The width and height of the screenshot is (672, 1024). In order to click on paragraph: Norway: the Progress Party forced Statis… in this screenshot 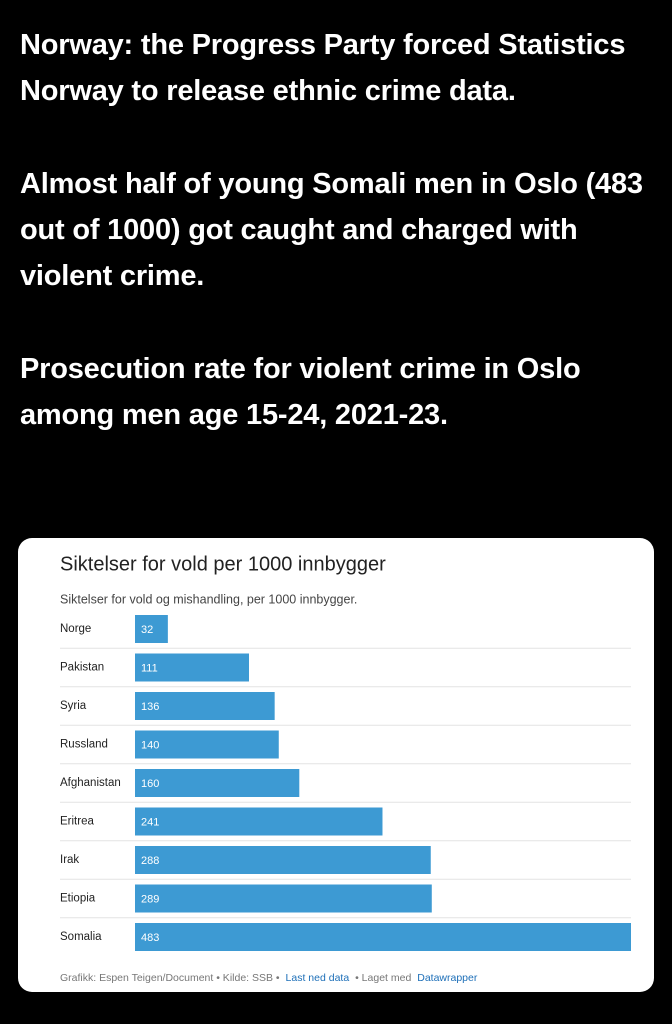, I will do `click(323, 68)`.